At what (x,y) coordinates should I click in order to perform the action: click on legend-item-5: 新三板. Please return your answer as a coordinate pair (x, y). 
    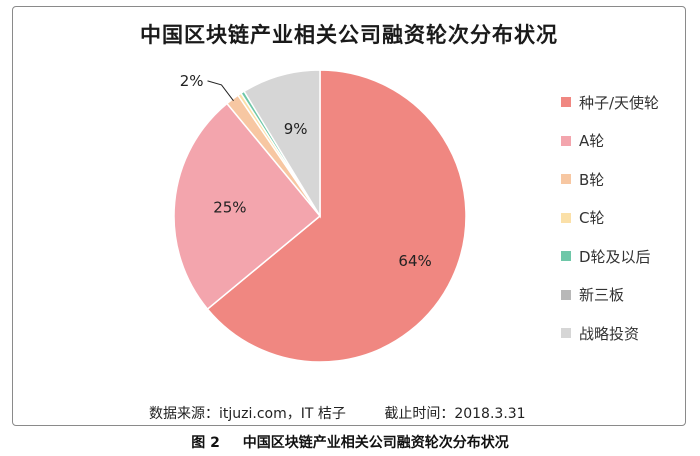
    Looking at the image, I should click on (610, 295).